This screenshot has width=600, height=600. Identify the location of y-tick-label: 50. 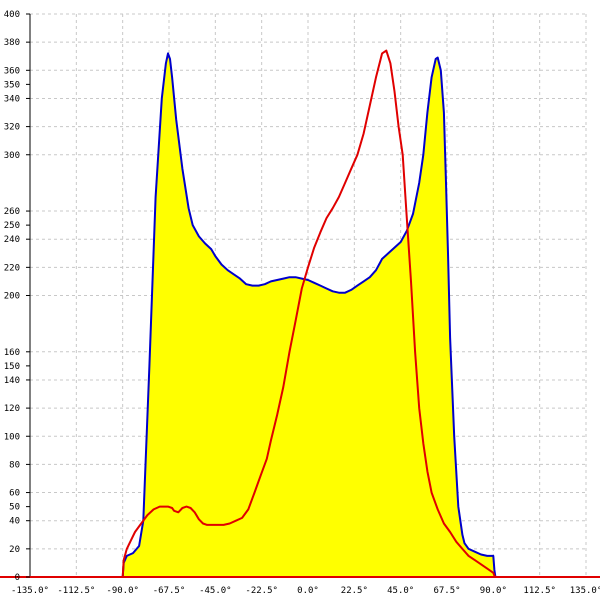
(14, 508).